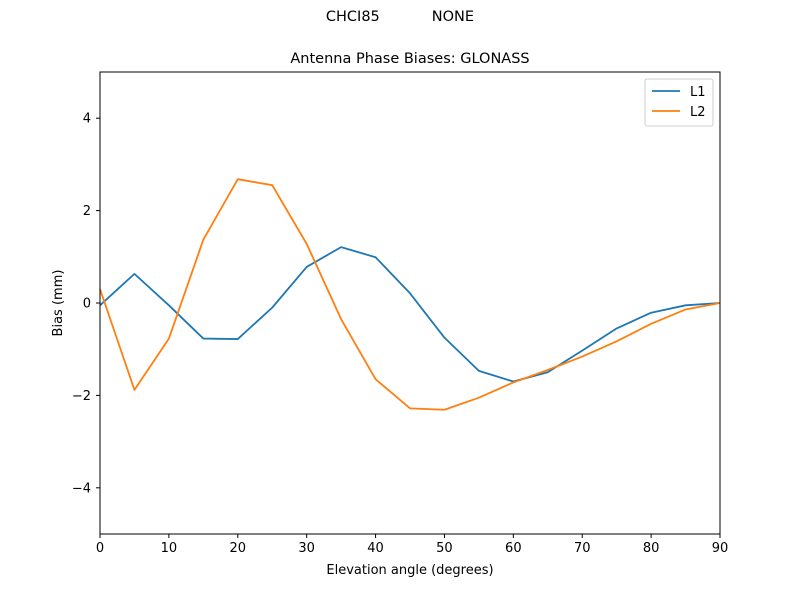  Describe the element at coordinates (169, 548) in the screenshot. I see `x-tick-label: 10` at that location.